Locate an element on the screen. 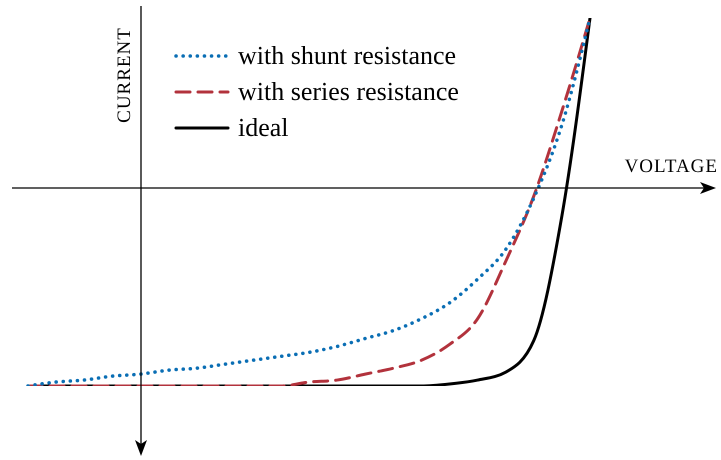  legend-label: with shunt resistance is located at coordinates (347, 56).